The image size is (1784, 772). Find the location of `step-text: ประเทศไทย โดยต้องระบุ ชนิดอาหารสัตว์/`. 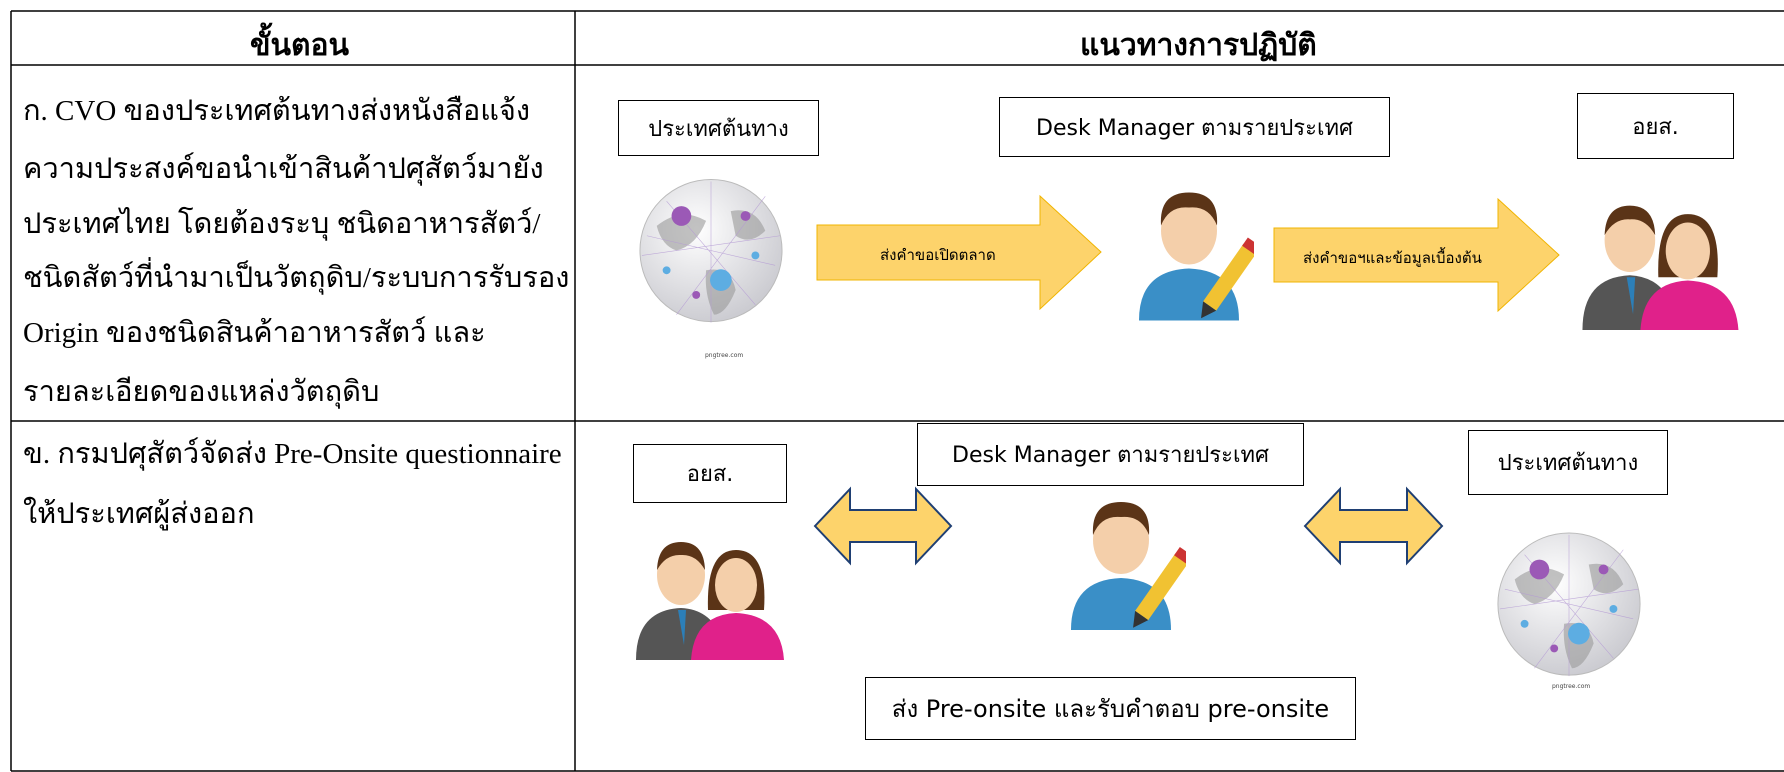

step-text: ประเทศไทย โดยต้องระบุ ชนิดอาหารสัตว์/ is located at coordinates (282, 224).